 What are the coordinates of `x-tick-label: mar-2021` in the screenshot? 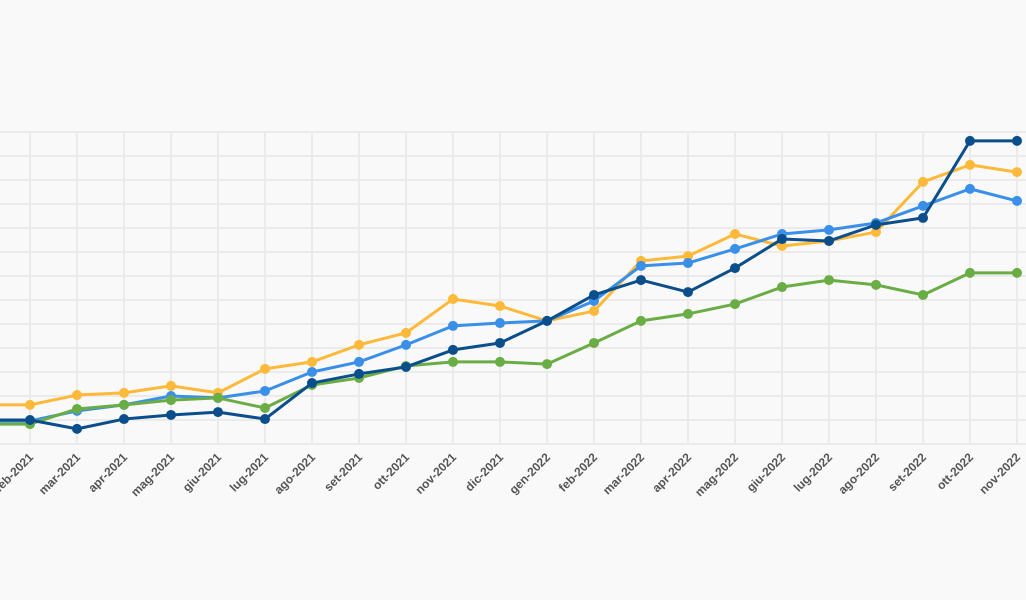 It's located at (59, 473).